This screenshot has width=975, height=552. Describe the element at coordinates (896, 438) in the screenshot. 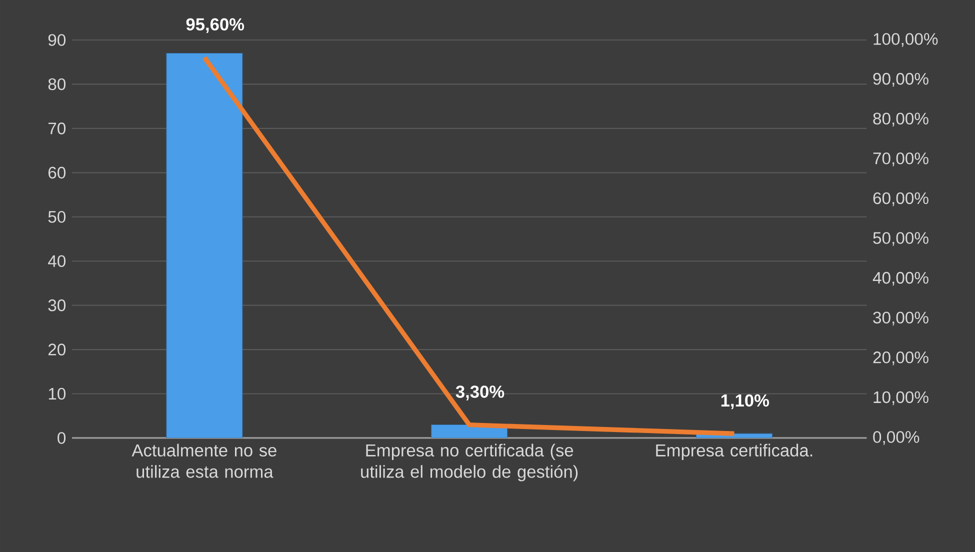

I see `y2-tick-label: 0,00%` at that location.